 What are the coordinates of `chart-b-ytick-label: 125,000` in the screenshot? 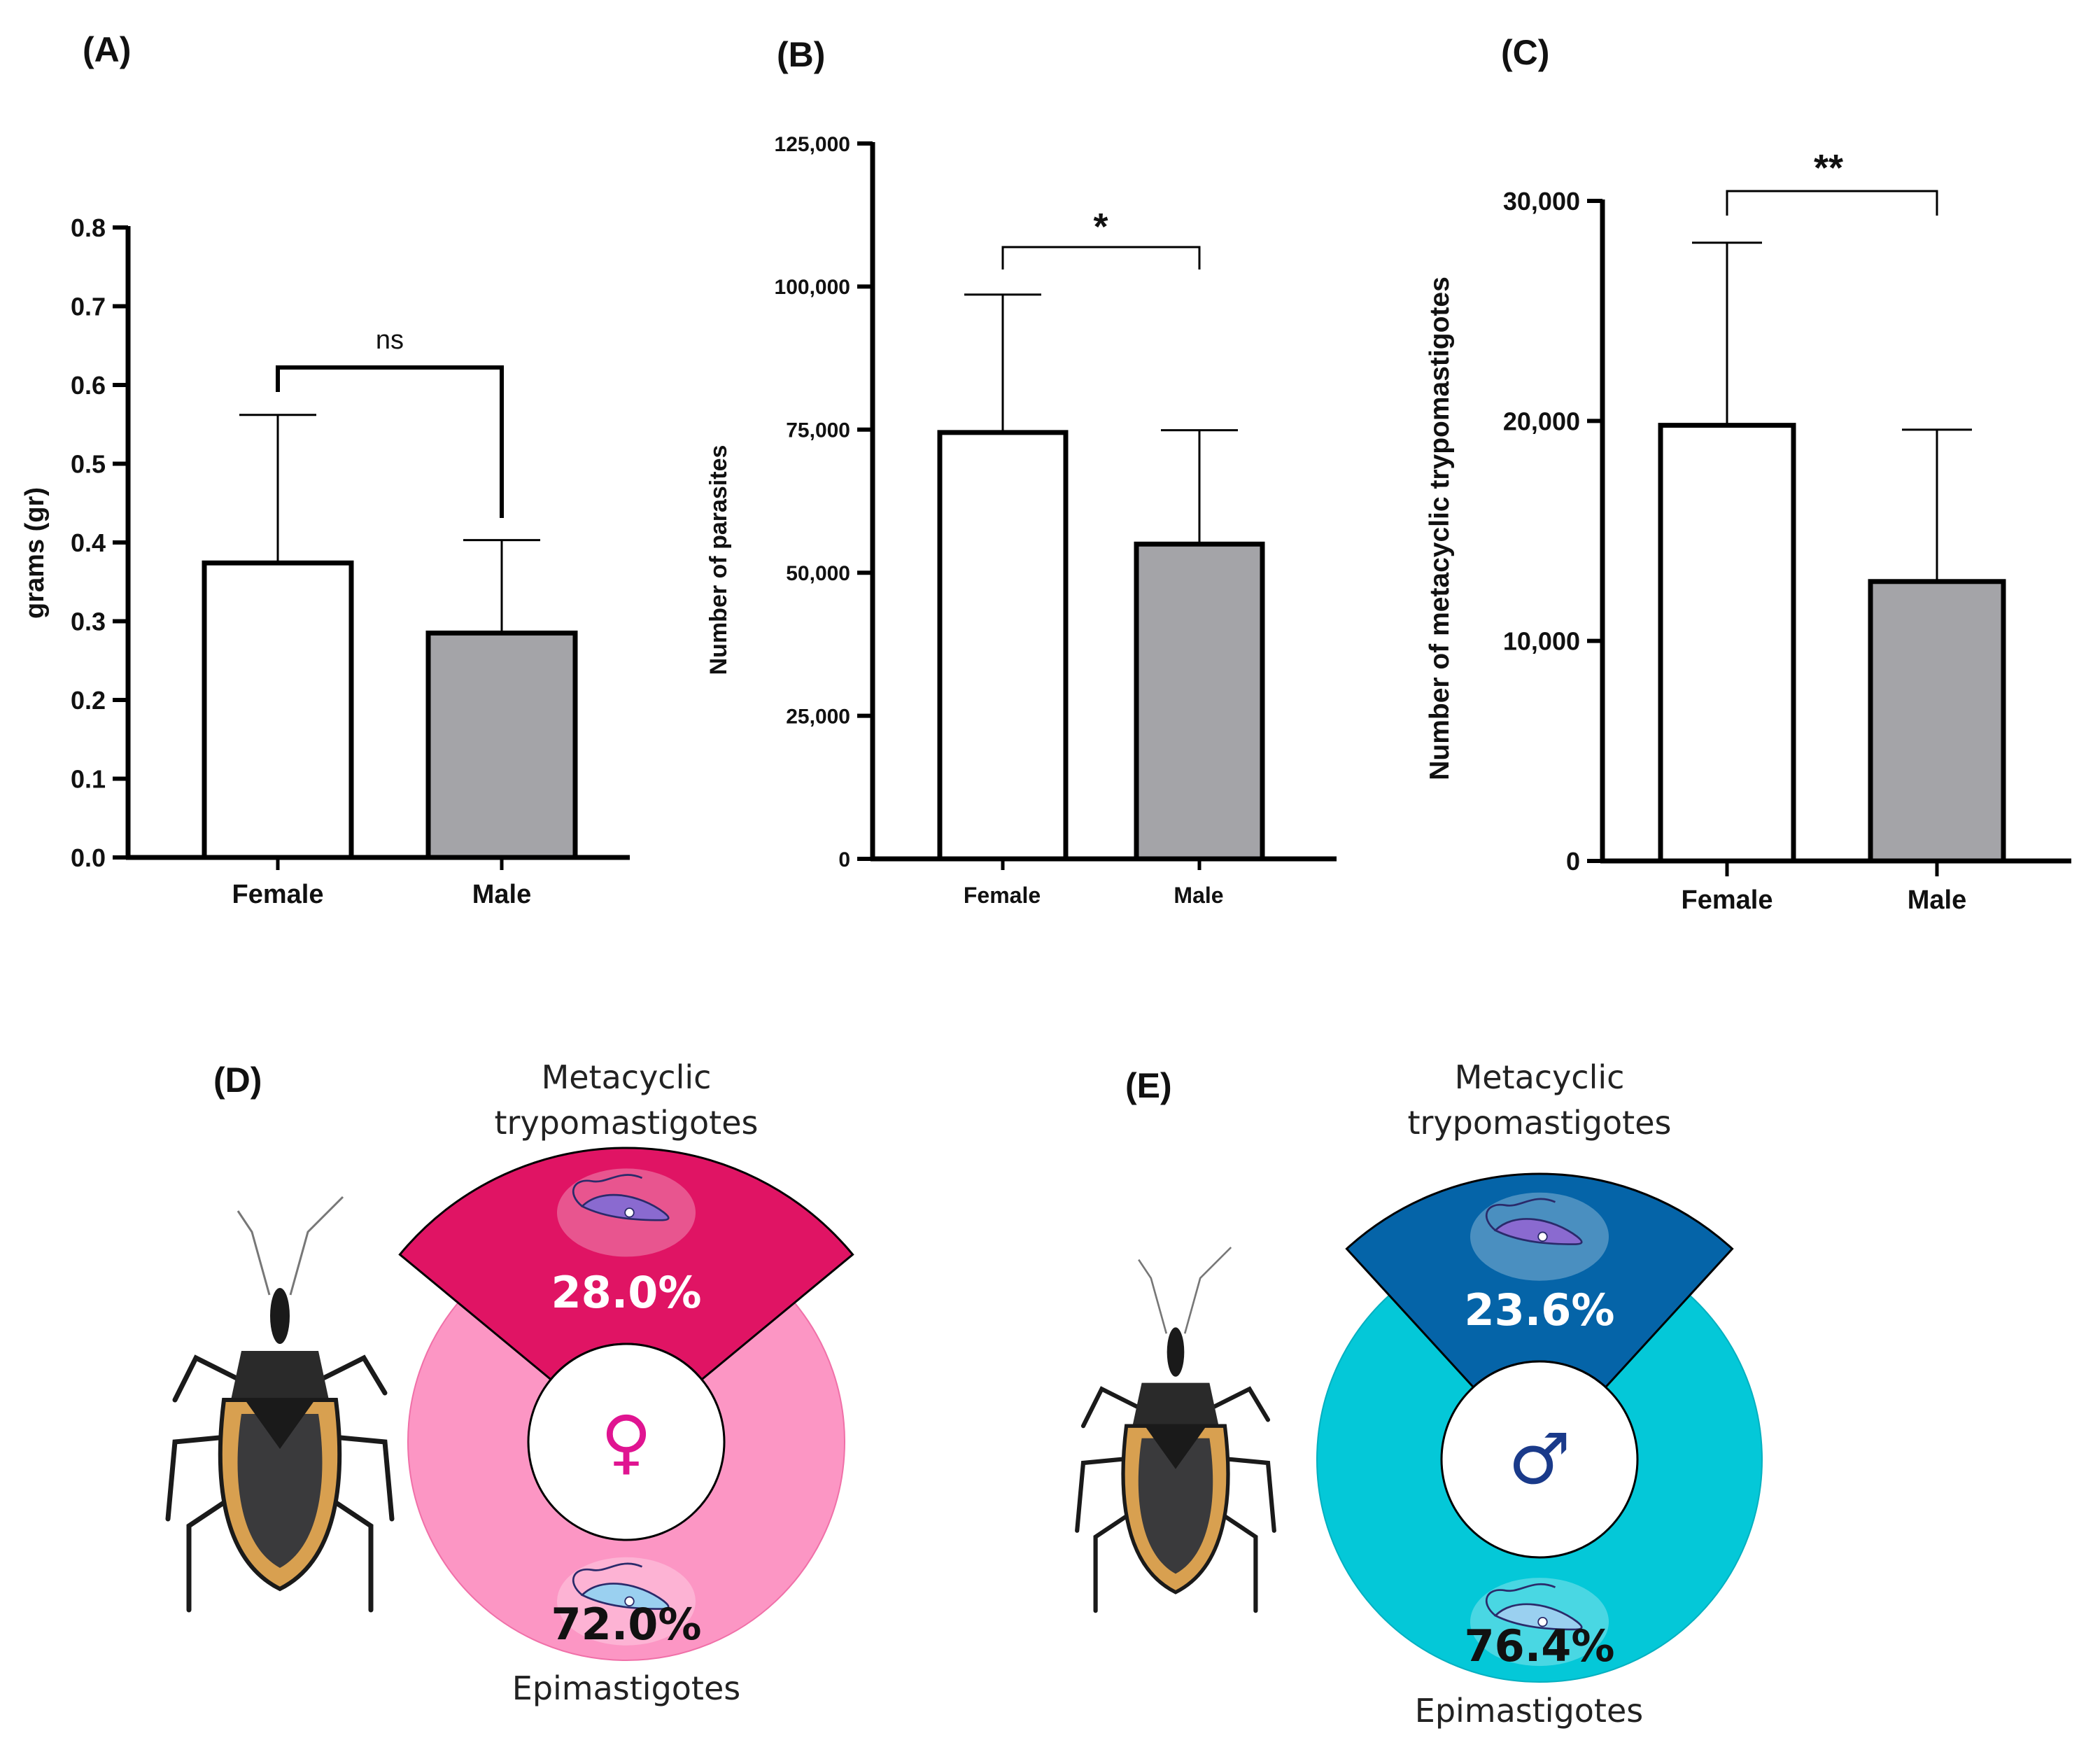 It's located at (813, 144).